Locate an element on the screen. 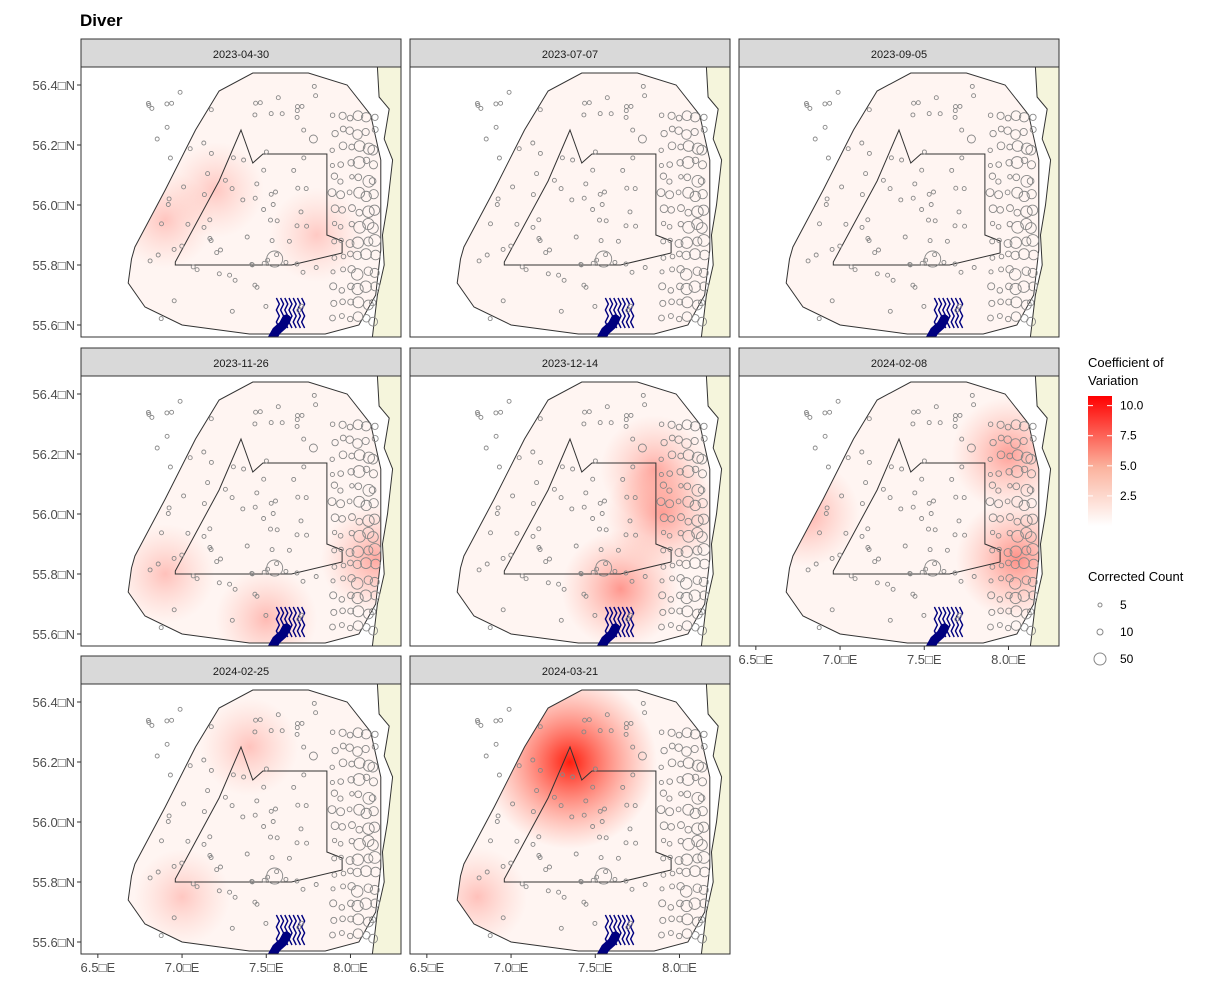 This screenshot has height=983, width=1218. facet-strip-label: 2024-02-25 is located at coordinates (241, 672).